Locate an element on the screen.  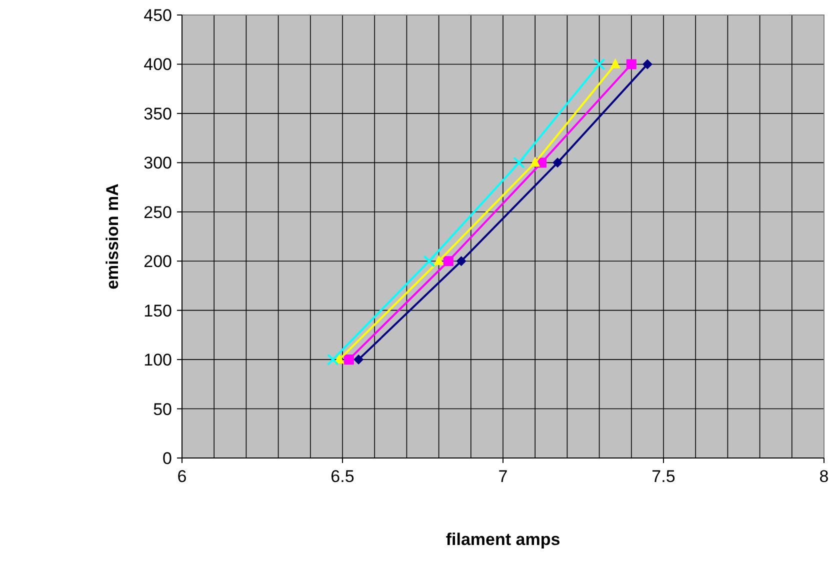
y-tick-label: 100 is located at coordinates (158, 360).